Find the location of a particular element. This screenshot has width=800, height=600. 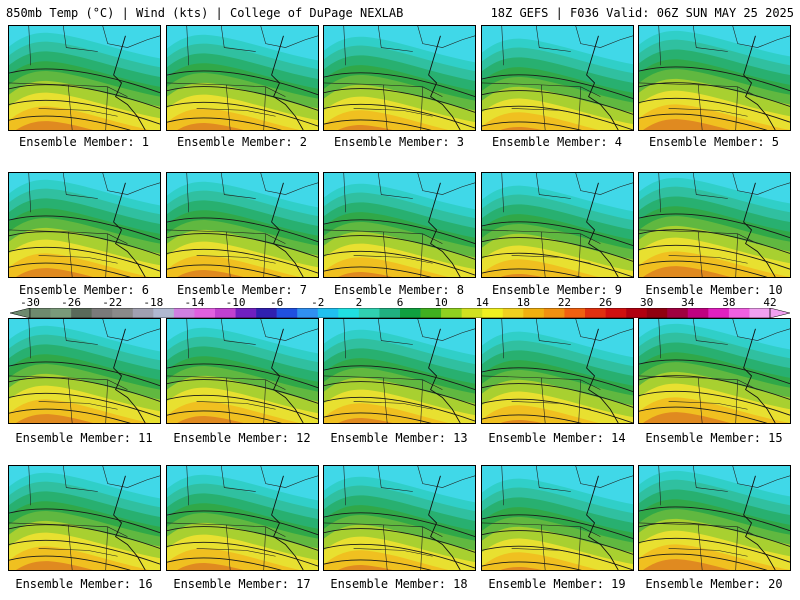

colorbar-tick-label: -10 is located at coordinates (235, 302).